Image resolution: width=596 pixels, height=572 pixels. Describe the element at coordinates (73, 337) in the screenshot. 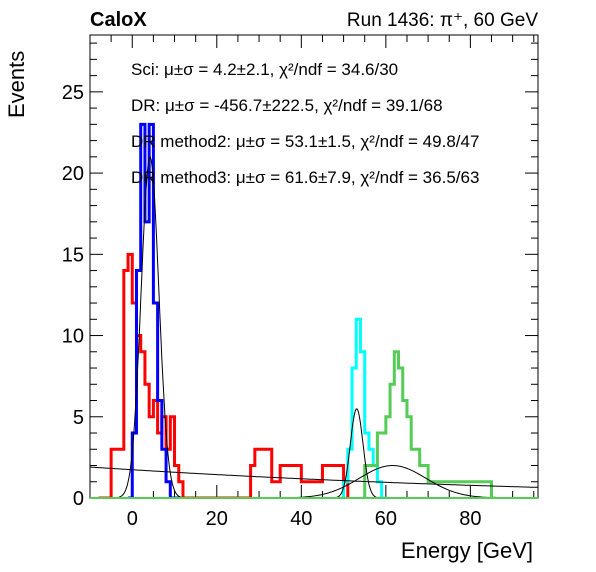

I see `y-tick-label: 10` at that location.